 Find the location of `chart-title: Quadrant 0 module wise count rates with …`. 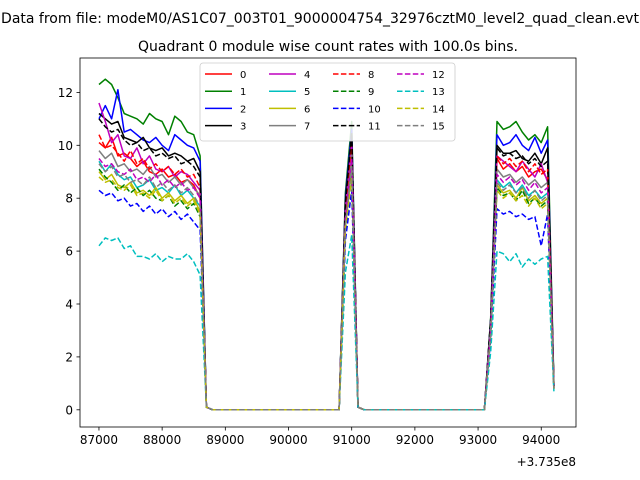

chart-title: Quadrant 0 module wise count rates with … is located at coordinates (328, 47).